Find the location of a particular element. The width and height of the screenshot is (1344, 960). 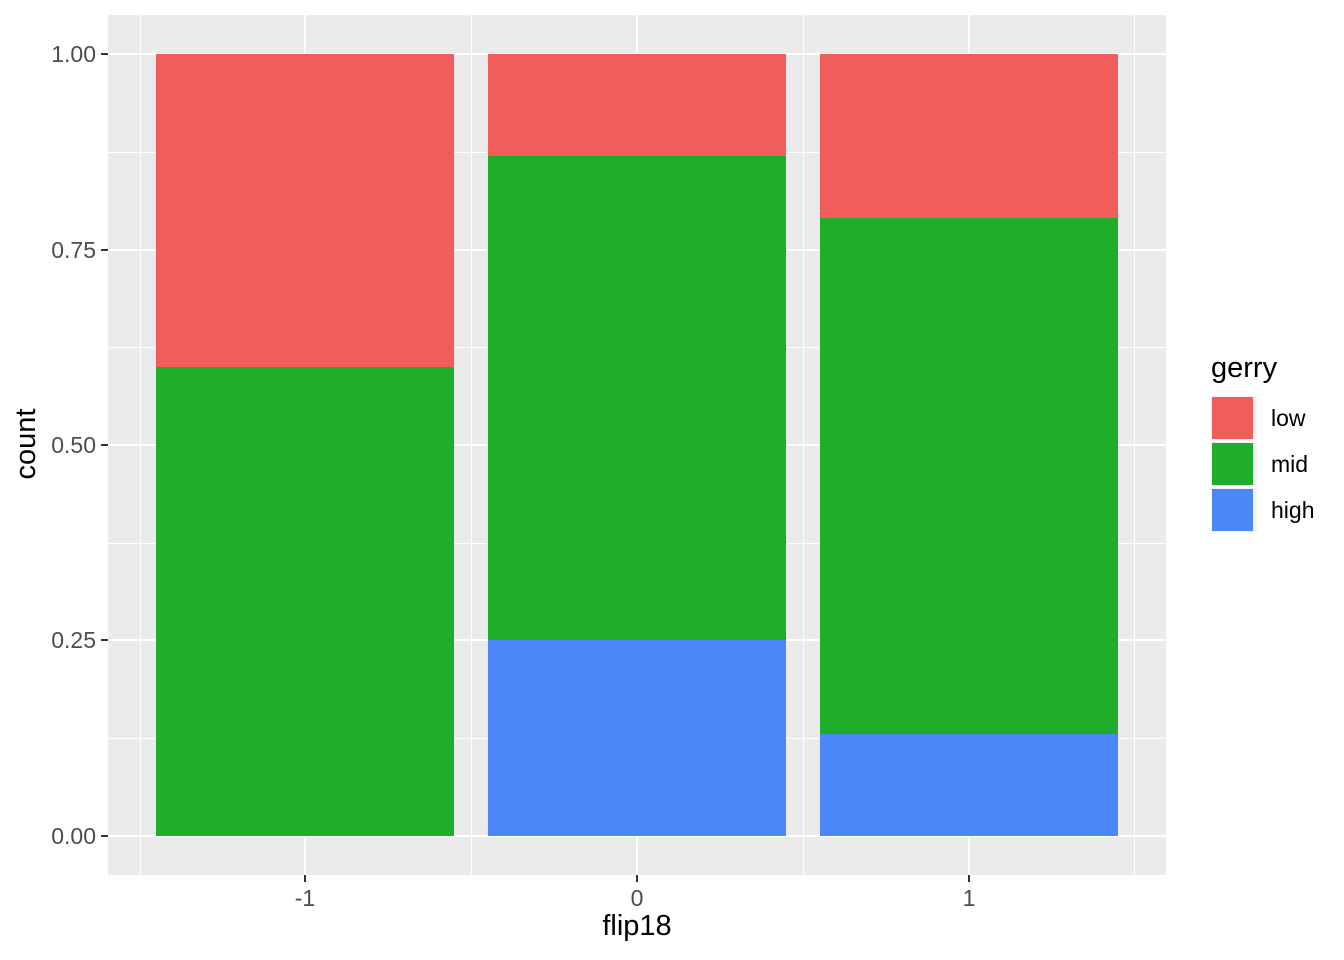

legend-swatch-high is located at coordinates (1232, 510).